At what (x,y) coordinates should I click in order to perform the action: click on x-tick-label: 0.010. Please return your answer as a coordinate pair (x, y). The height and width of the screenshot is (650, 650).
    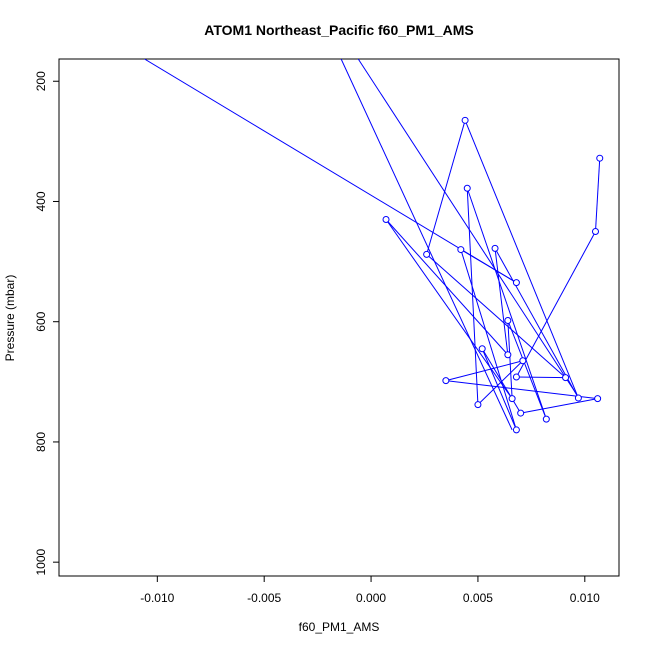
    Looking at the image, I should click on (585, 598).